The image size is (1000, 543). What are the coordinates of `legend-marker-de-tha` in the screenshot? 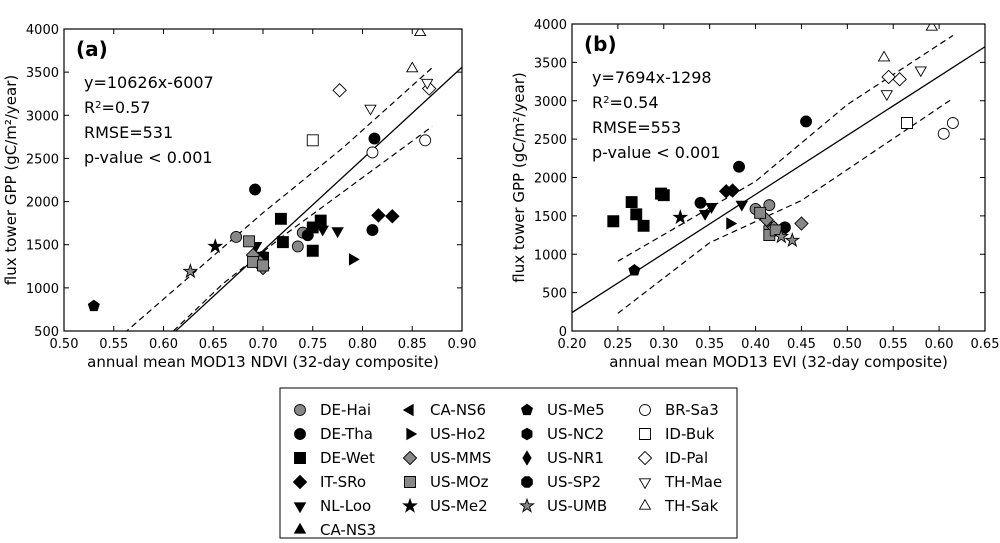 It's located at (300, 434).